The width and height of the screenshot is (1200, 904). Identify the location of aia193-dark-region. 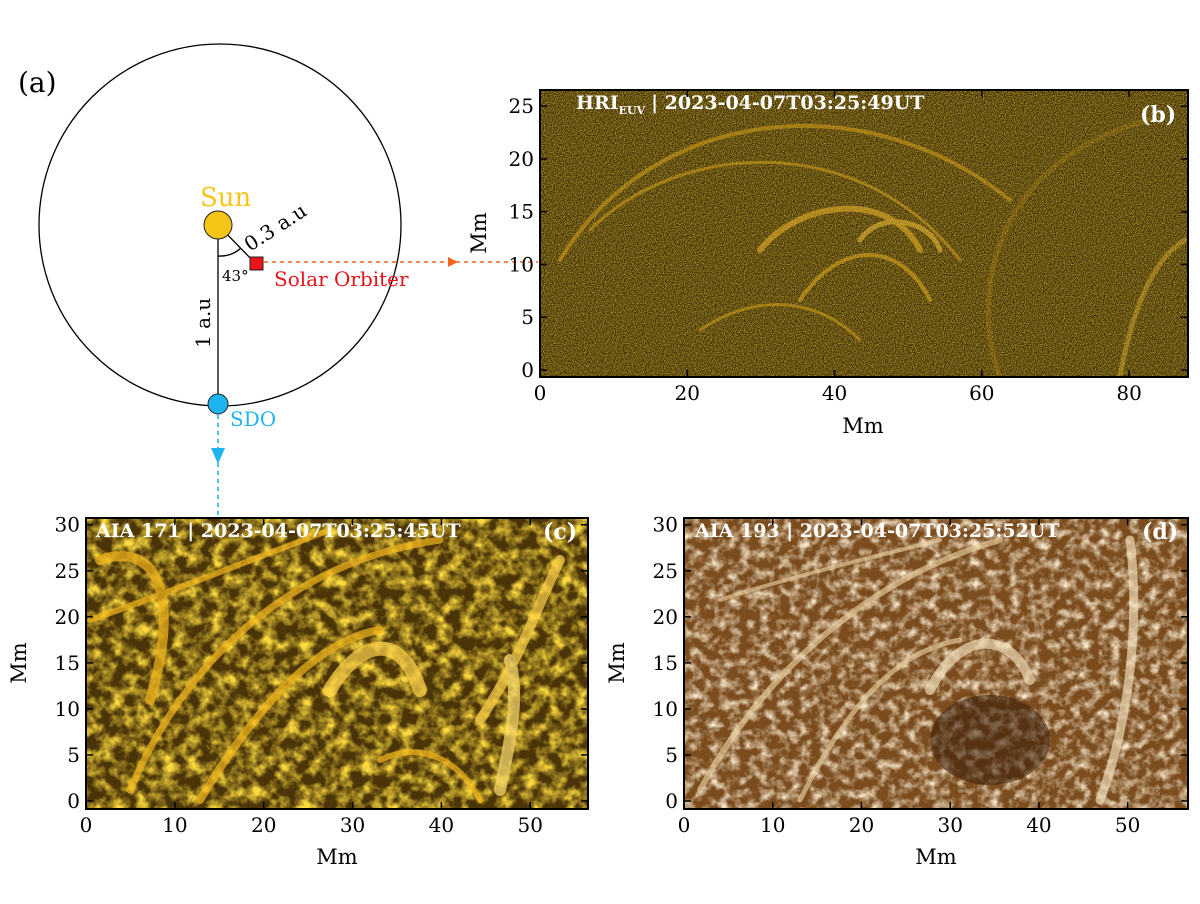
(990, 740).